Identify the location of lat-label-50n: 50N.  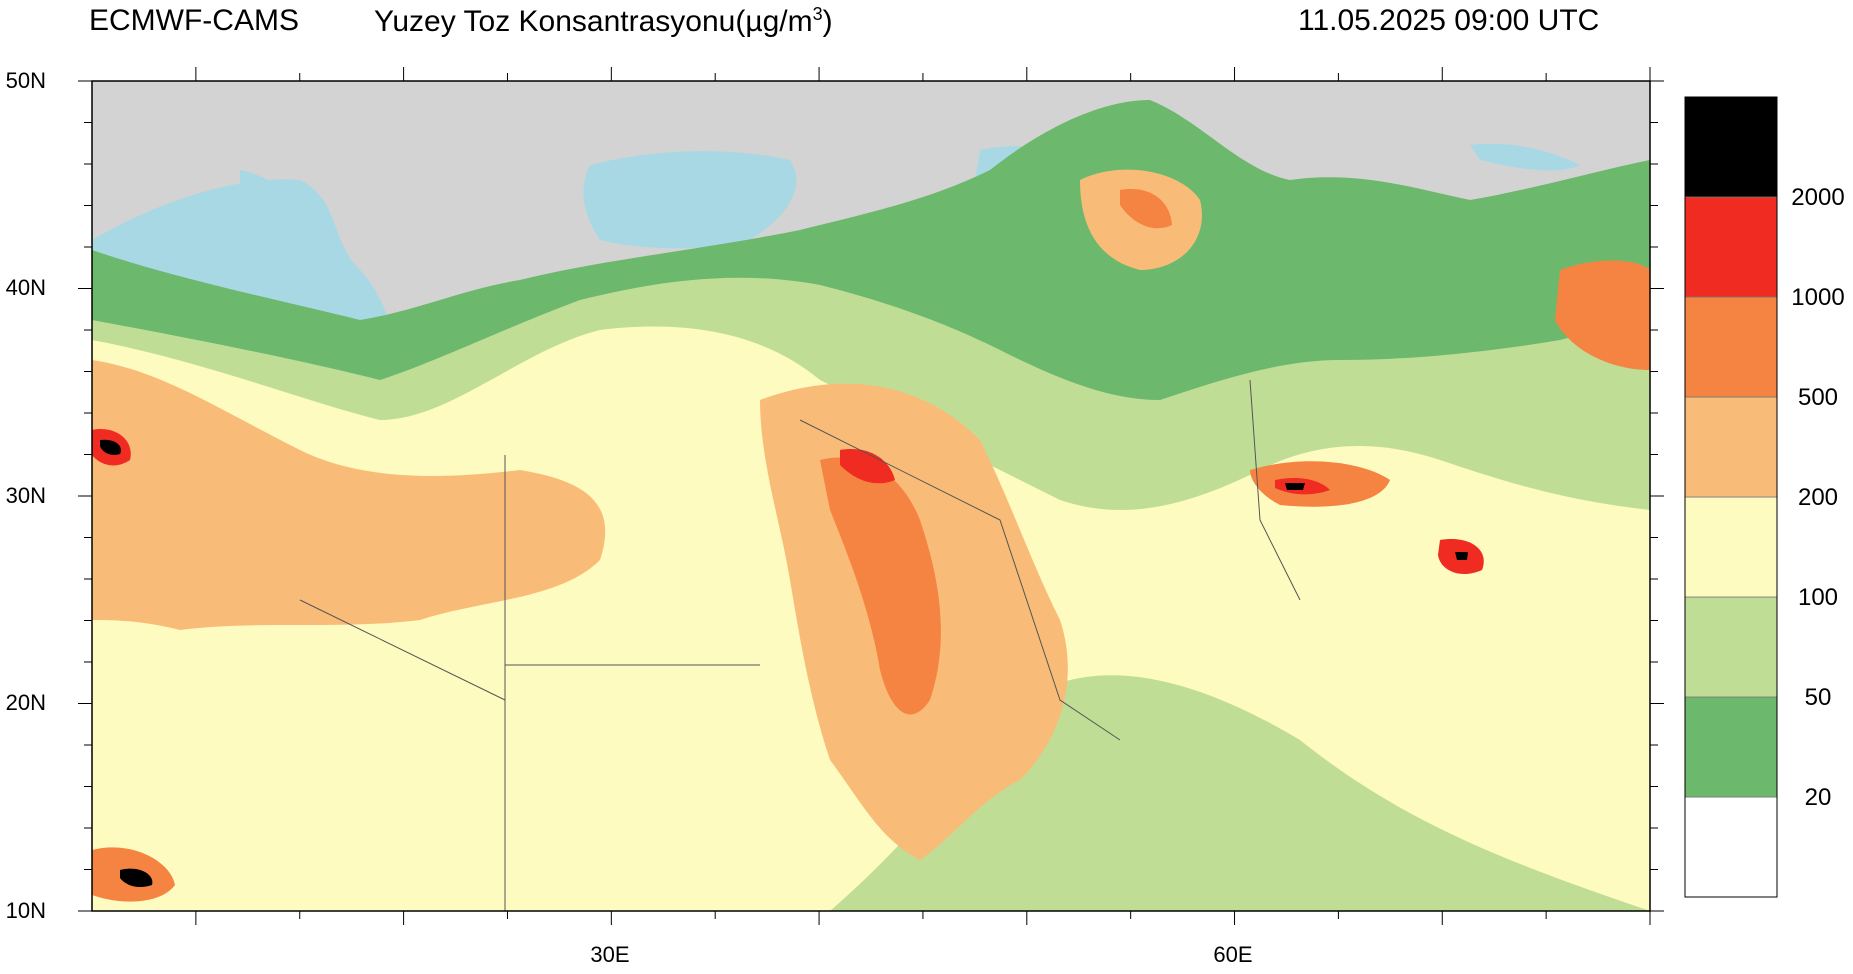
(25, 80).